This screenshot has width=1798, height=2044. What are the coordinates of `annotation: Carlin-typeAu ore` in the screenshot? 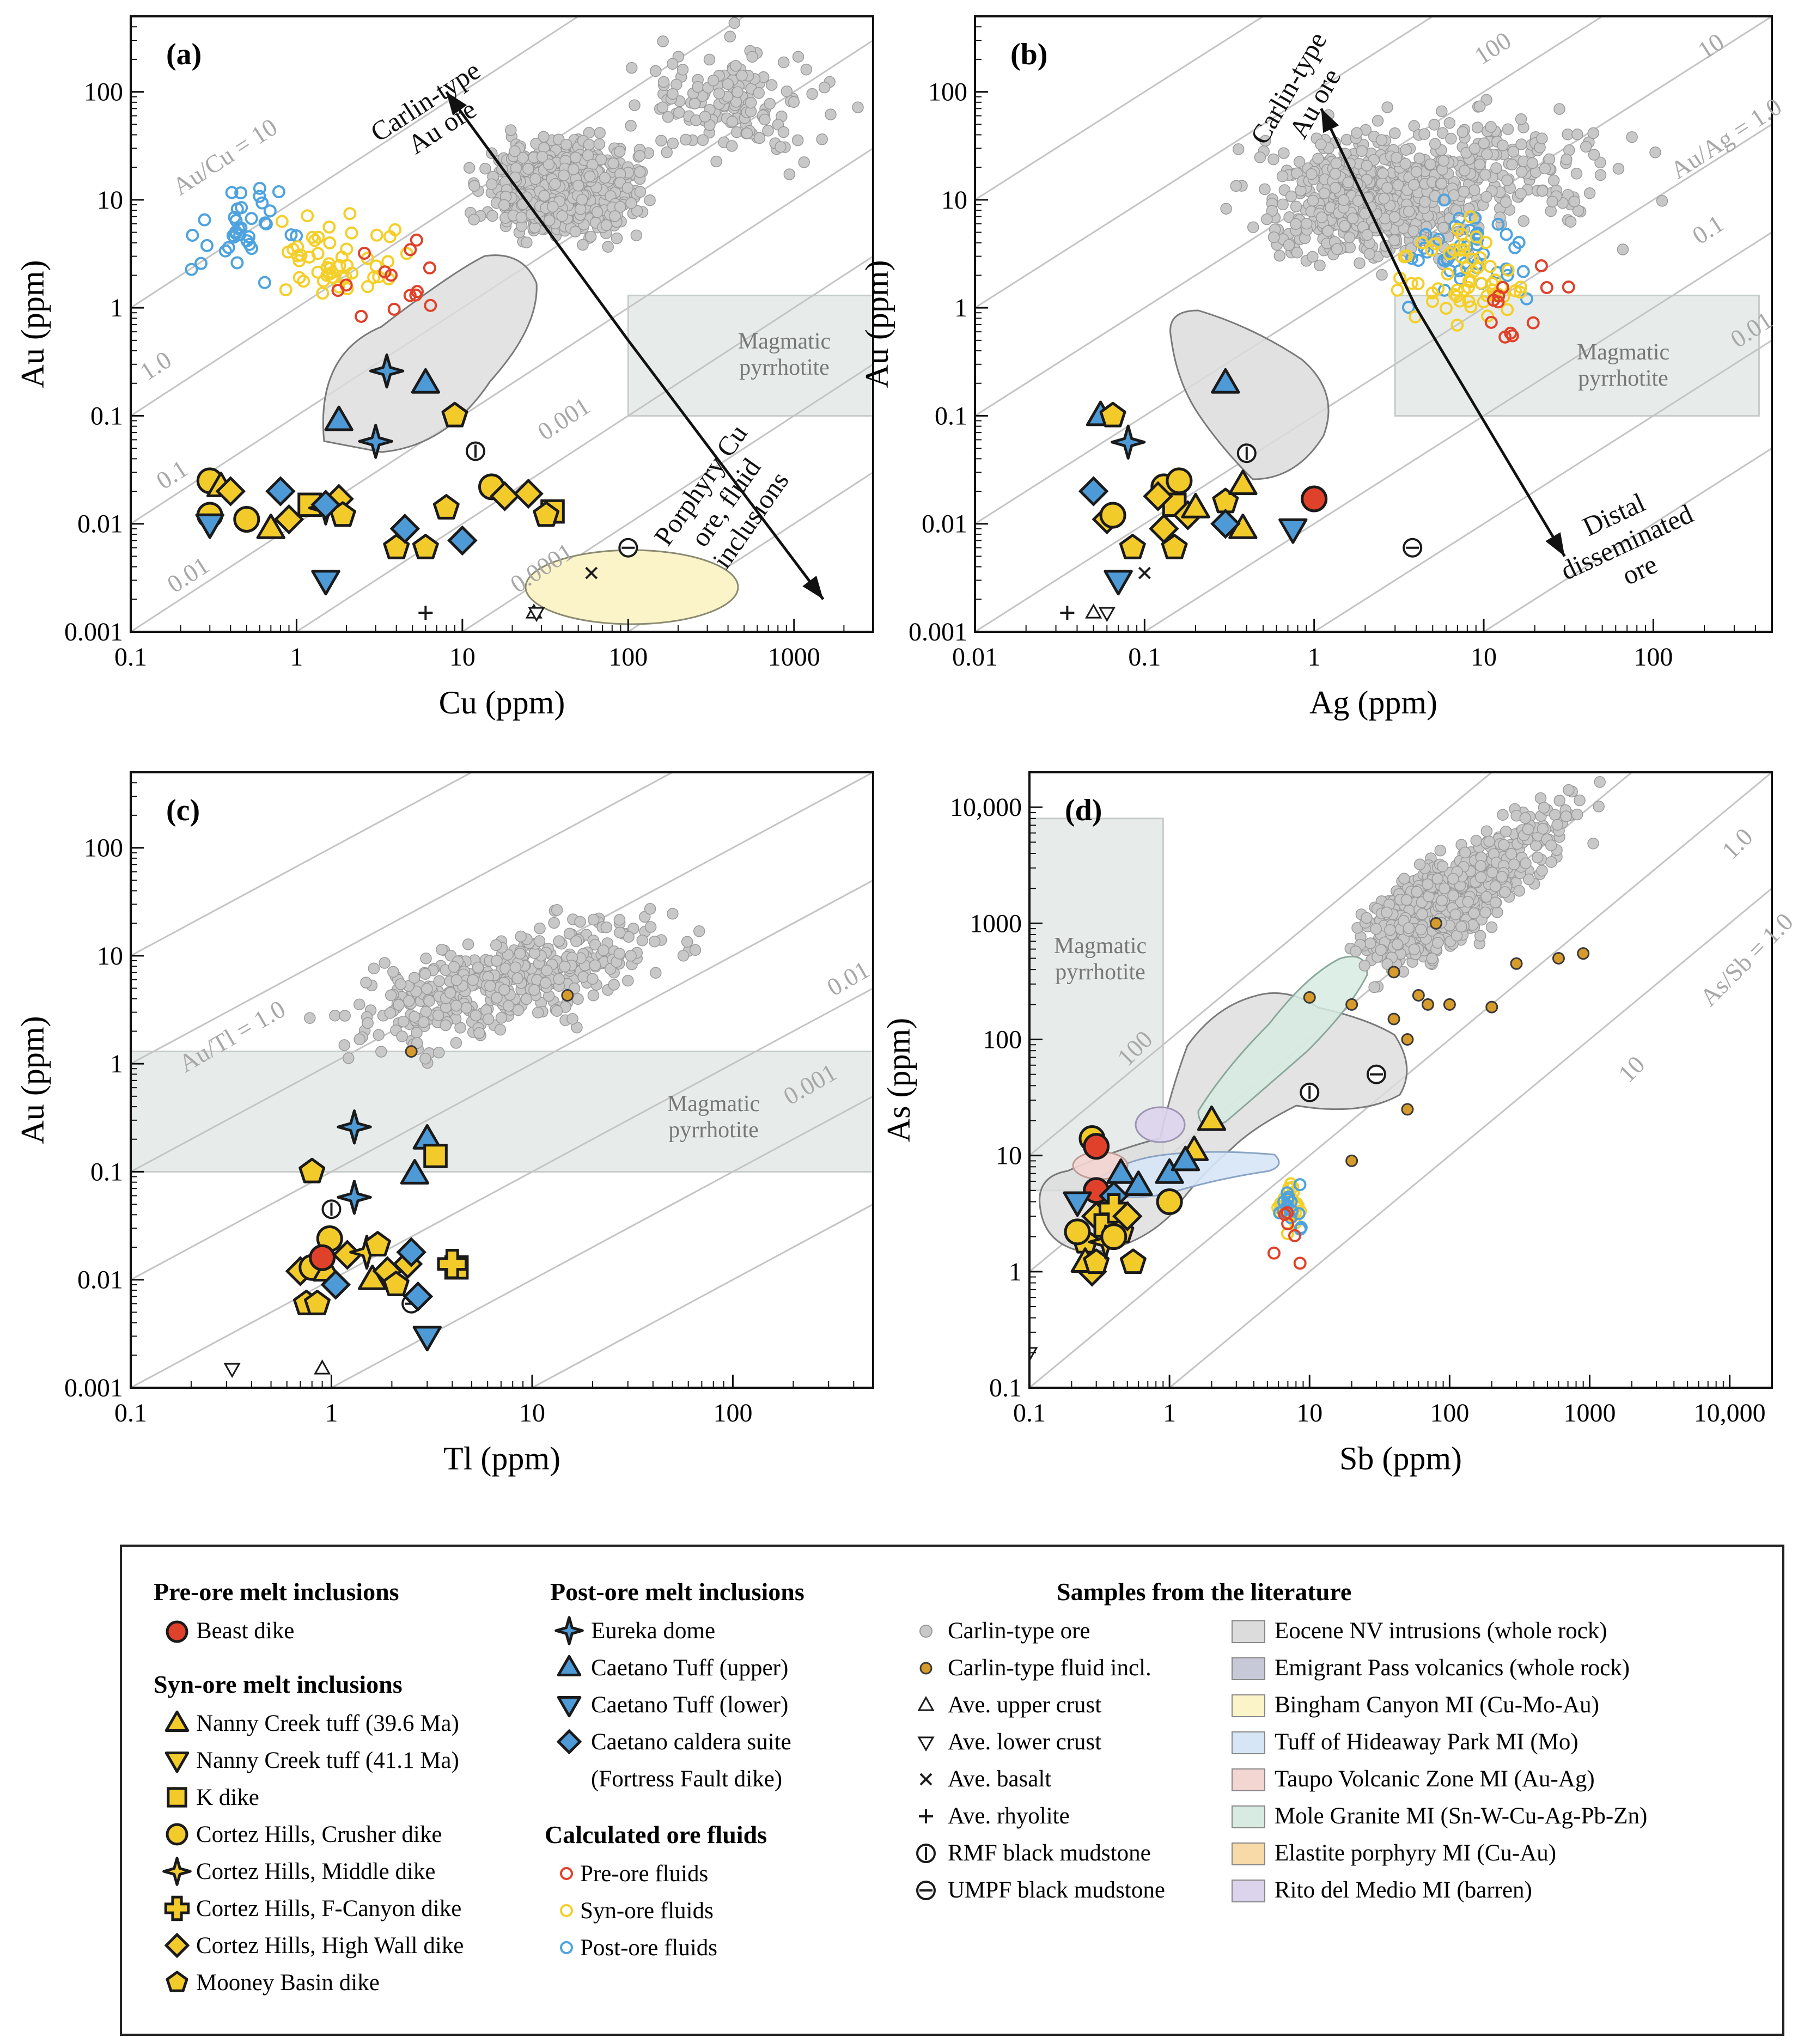 It's located at (1302, 95).